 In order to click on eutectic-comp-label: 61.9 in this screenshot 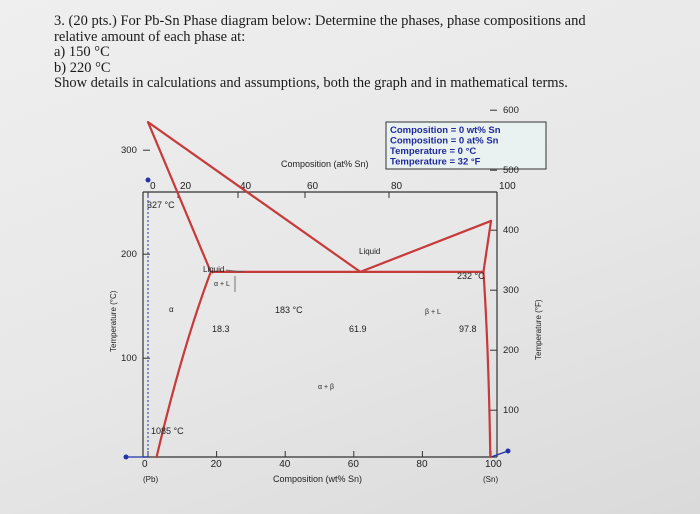, I will do `click(358, 329)`.